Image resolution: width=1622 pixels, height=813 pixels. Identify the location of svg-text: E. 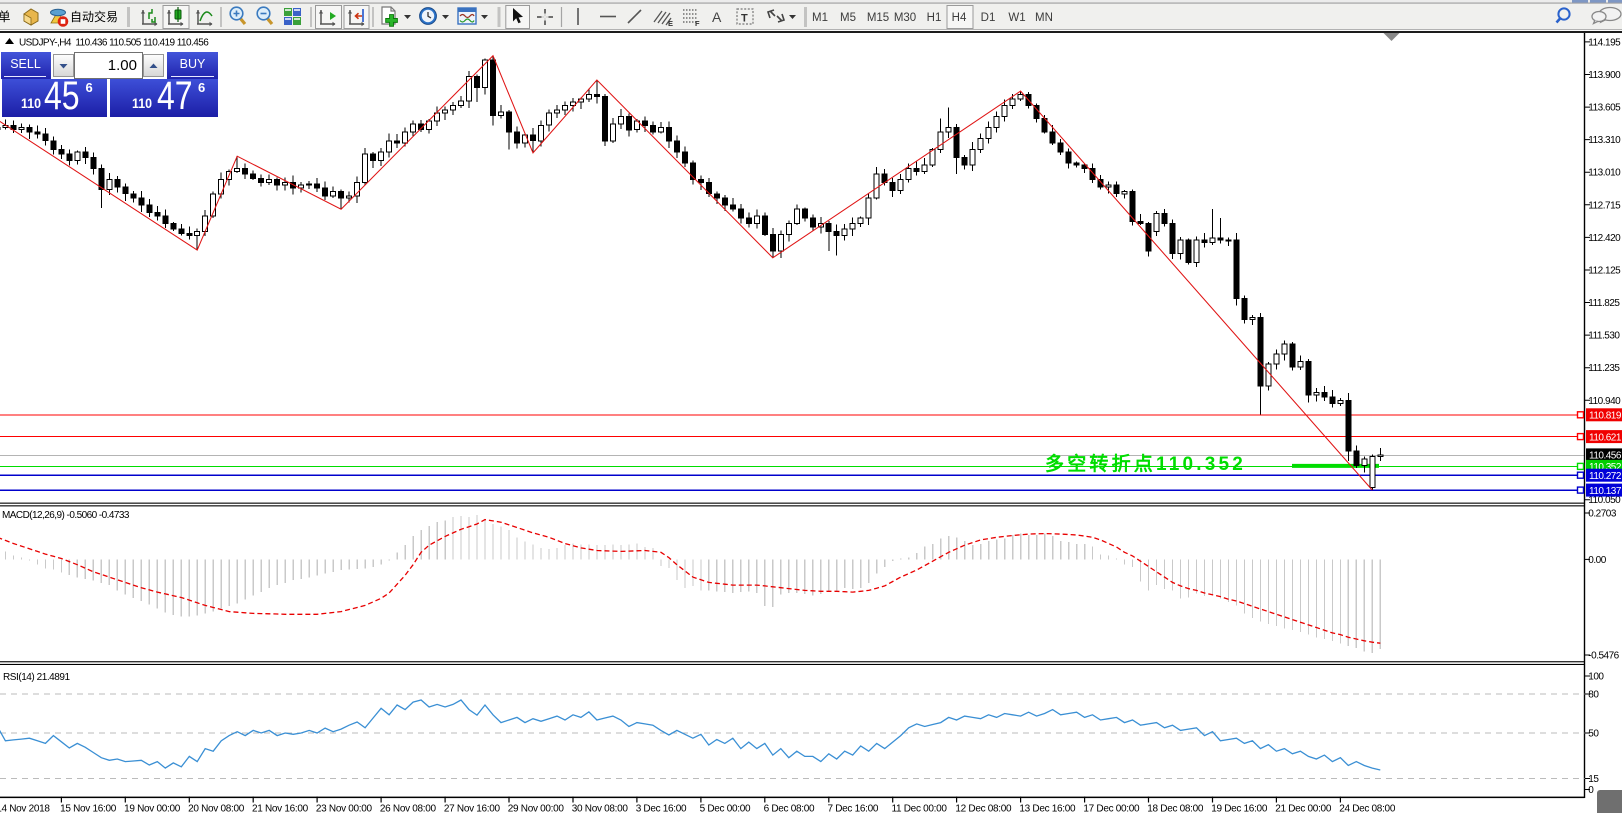
(670, 23).